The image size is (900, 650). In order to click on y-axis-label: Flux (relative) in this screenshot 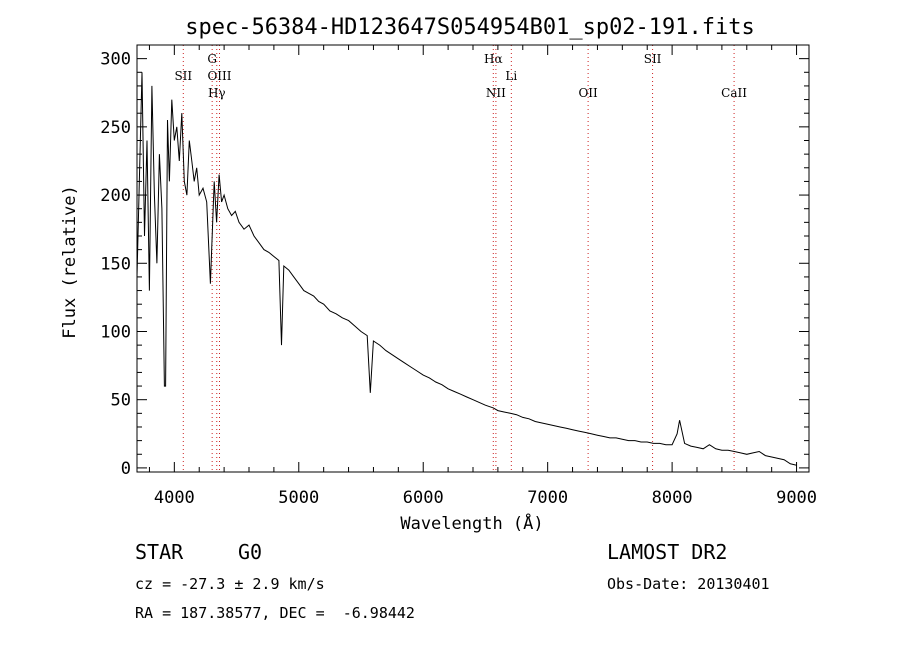, I will do `click(70, 262)`.